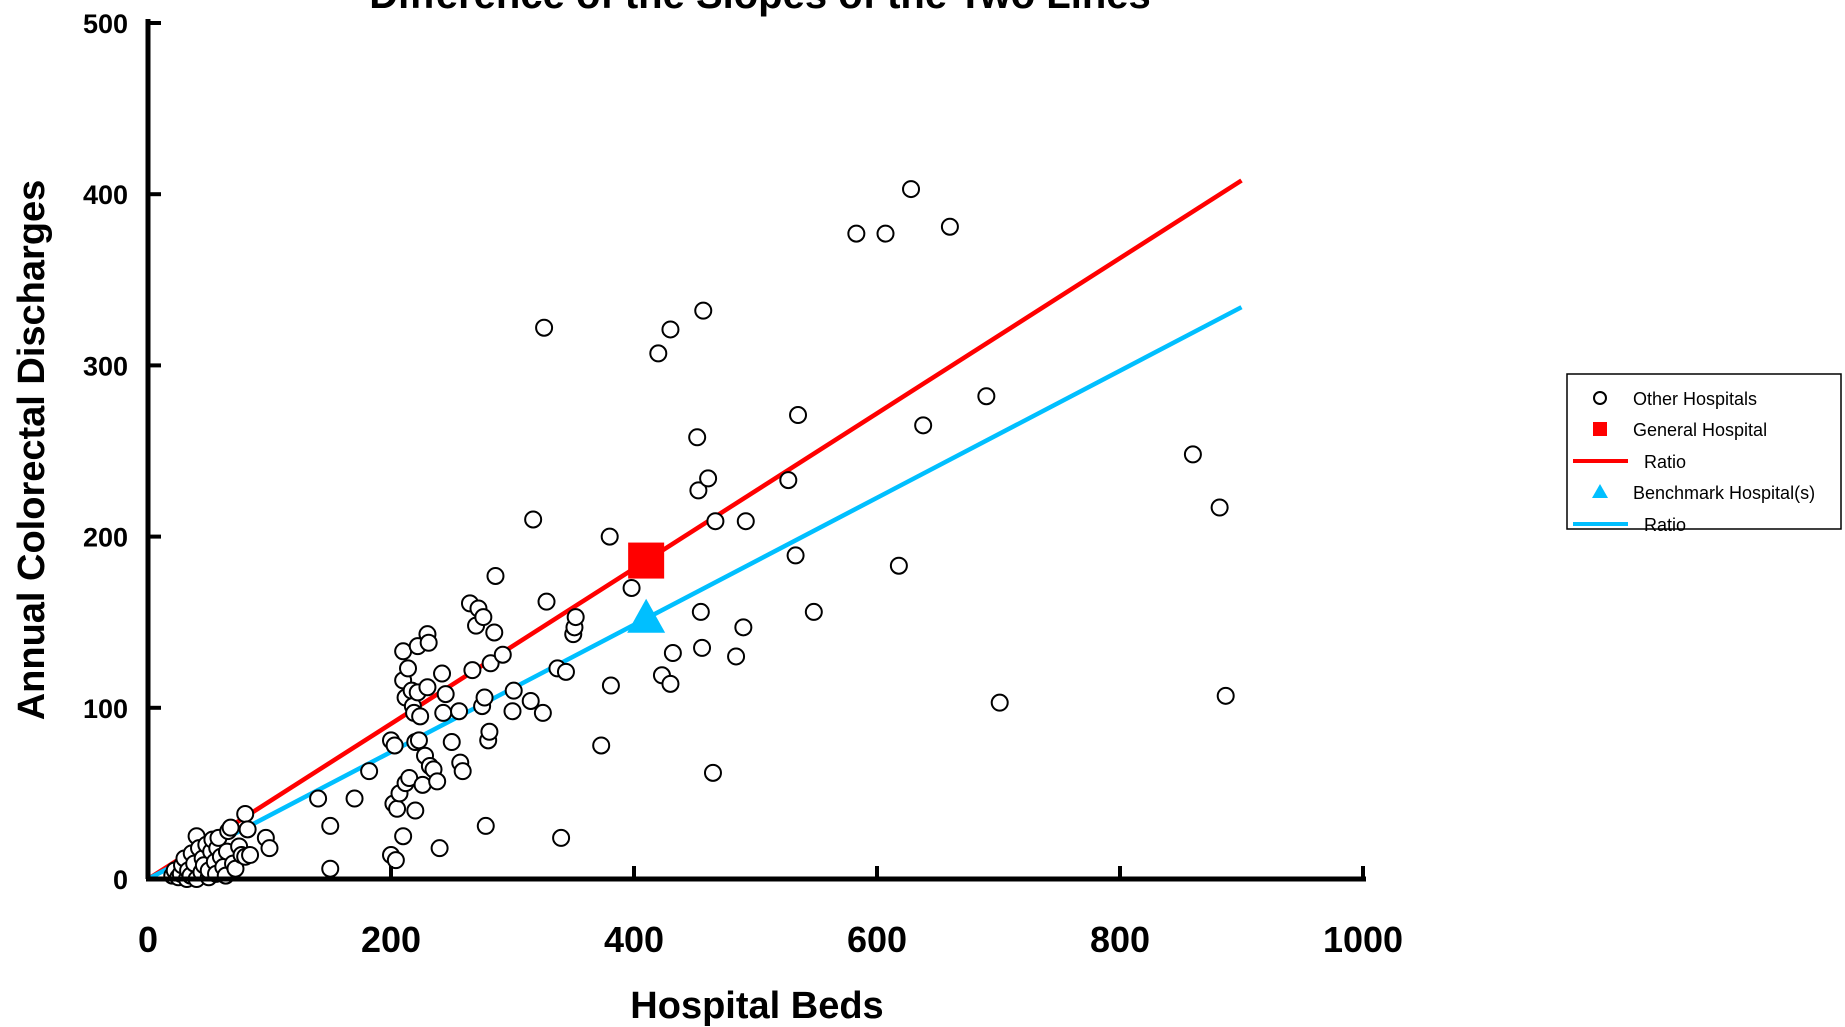 This screenshot has width=1845, height=1027. Describe the element at coordinates (634, 939) in the screenshot. I see `x-tick-label: 400` at that location.